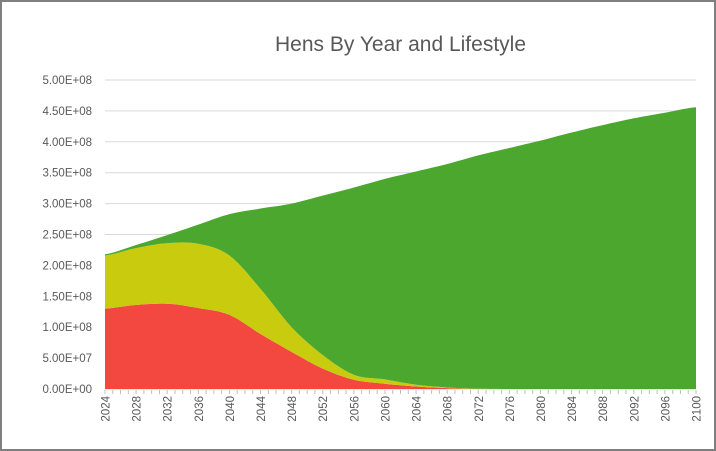 This screenshot has width=716, height=451. What do you see at coordinates (169, 409) in the screenshot?
I see `x-axis-tick-label: 2032` at bounding box center [169, 409].